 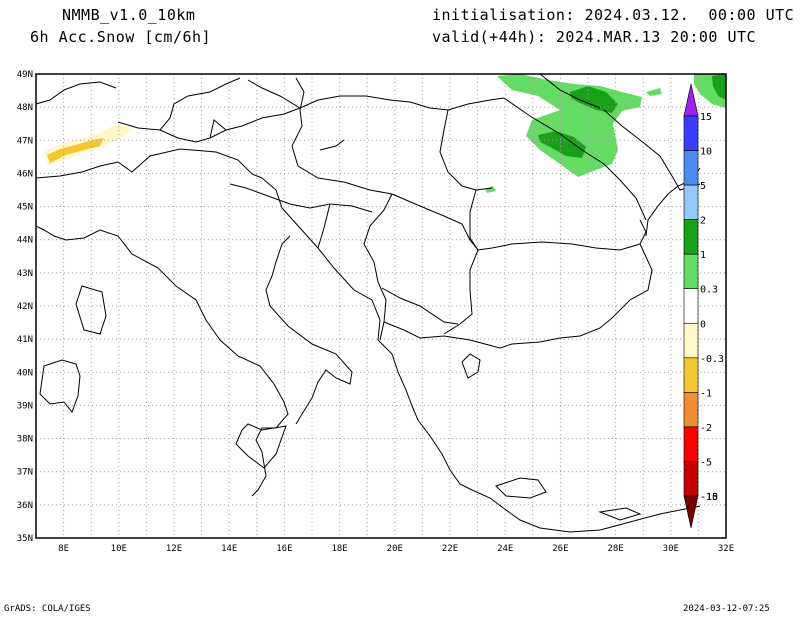 I want to click on lat-tick-label: 37N, so click(x=25, y=473).